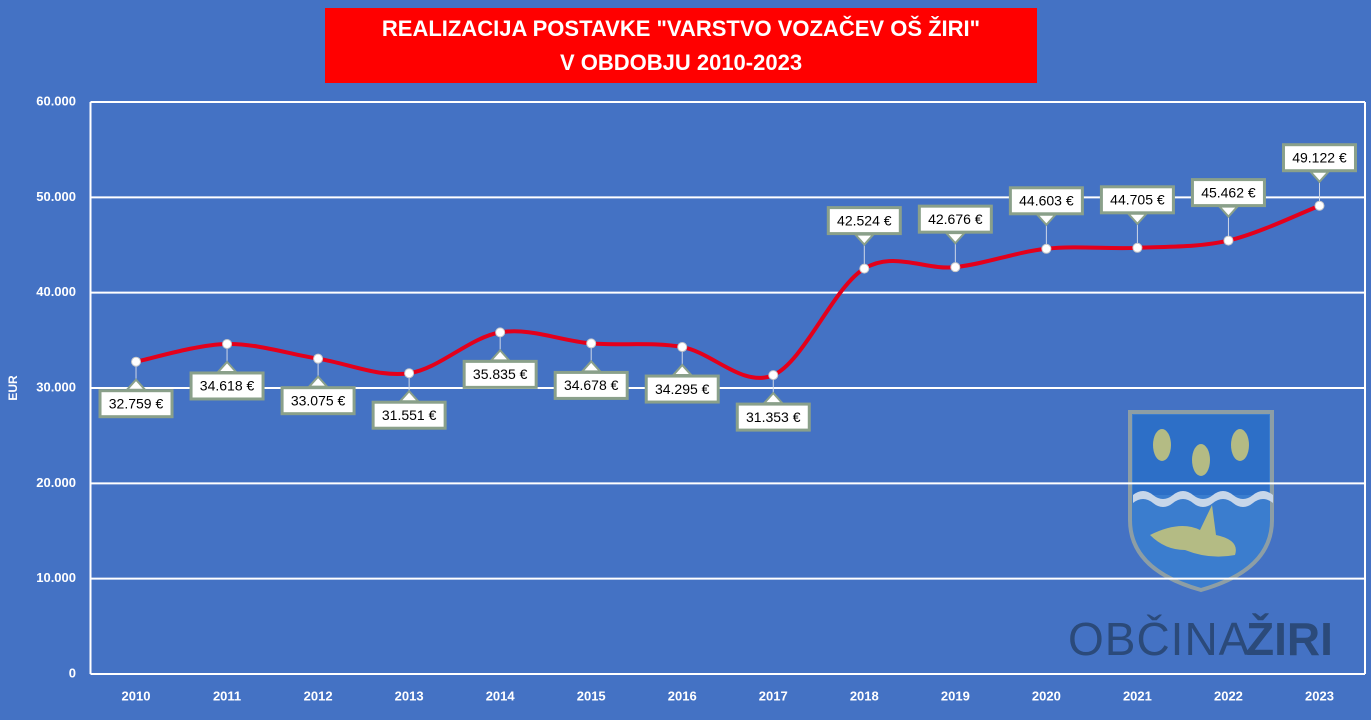 This screenshot has height=720, width=1371. I want to click on logo-dragon, so click(1193, 531).